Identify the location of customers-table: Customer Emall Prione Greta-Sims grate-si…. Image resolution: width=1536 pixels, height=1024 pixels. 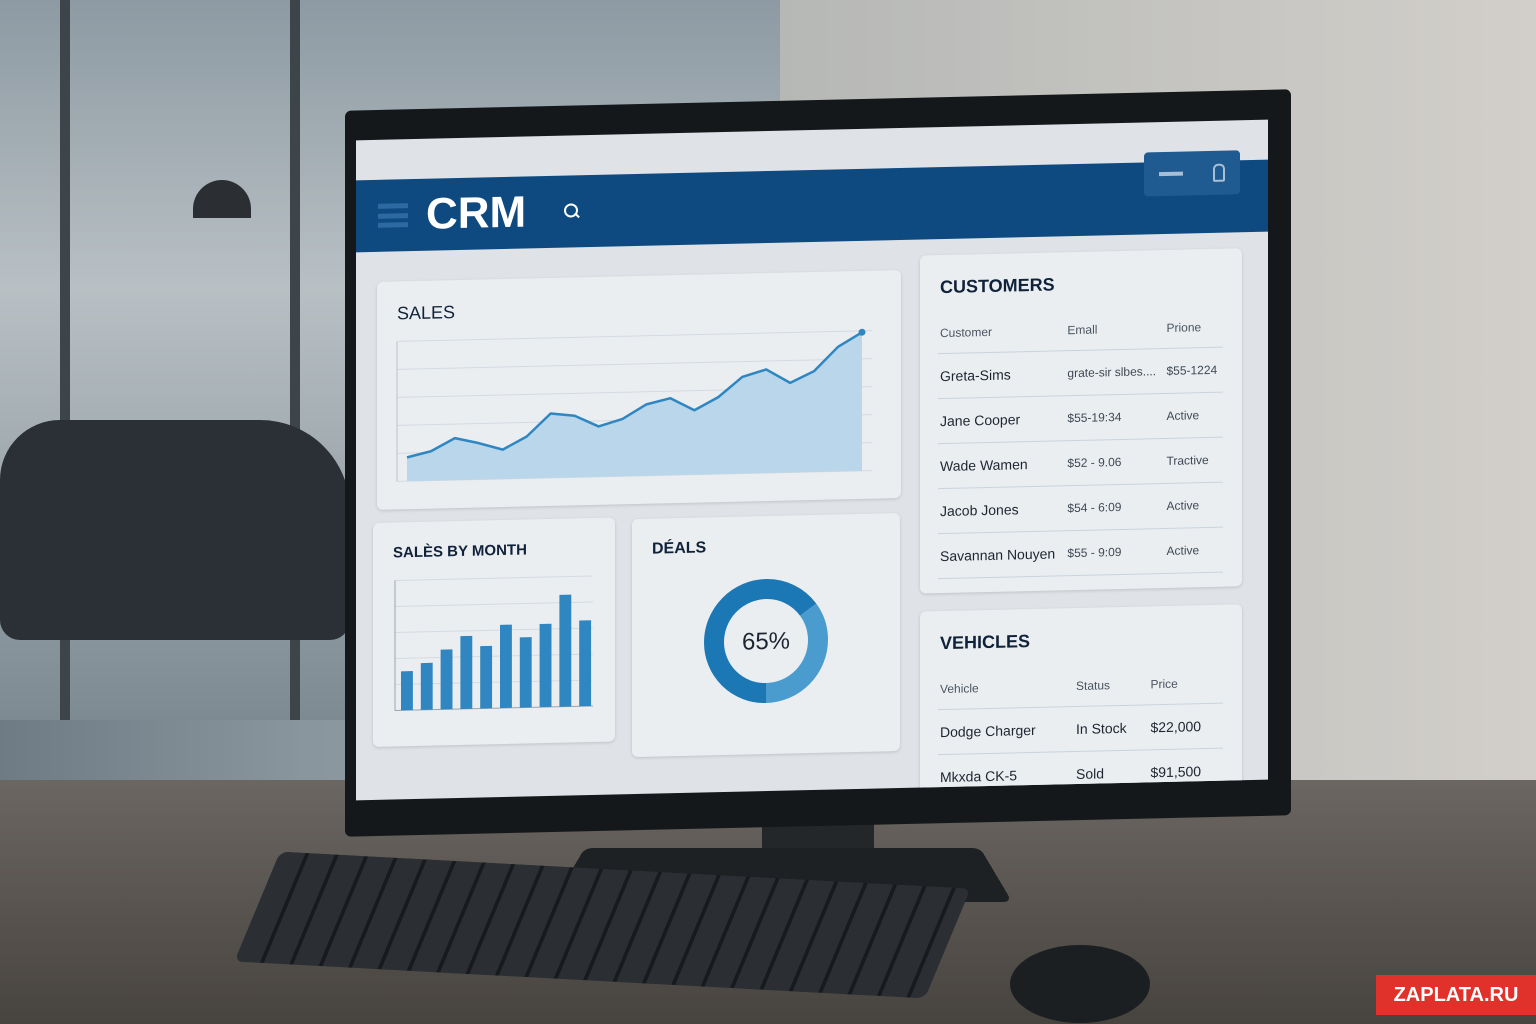
(1080, 442).